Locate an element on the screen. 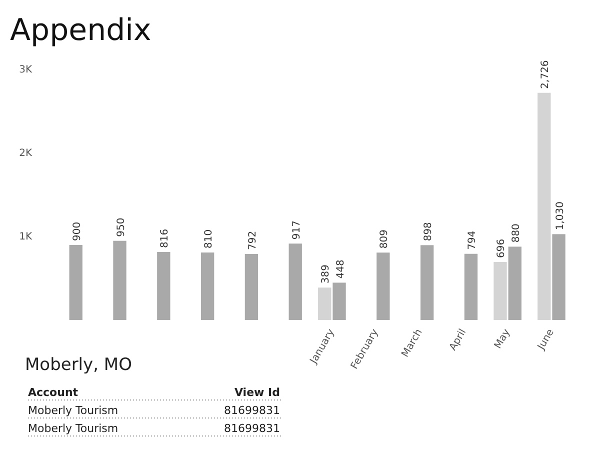  y-tick-label: 1K is located at coordinates (25, 236).